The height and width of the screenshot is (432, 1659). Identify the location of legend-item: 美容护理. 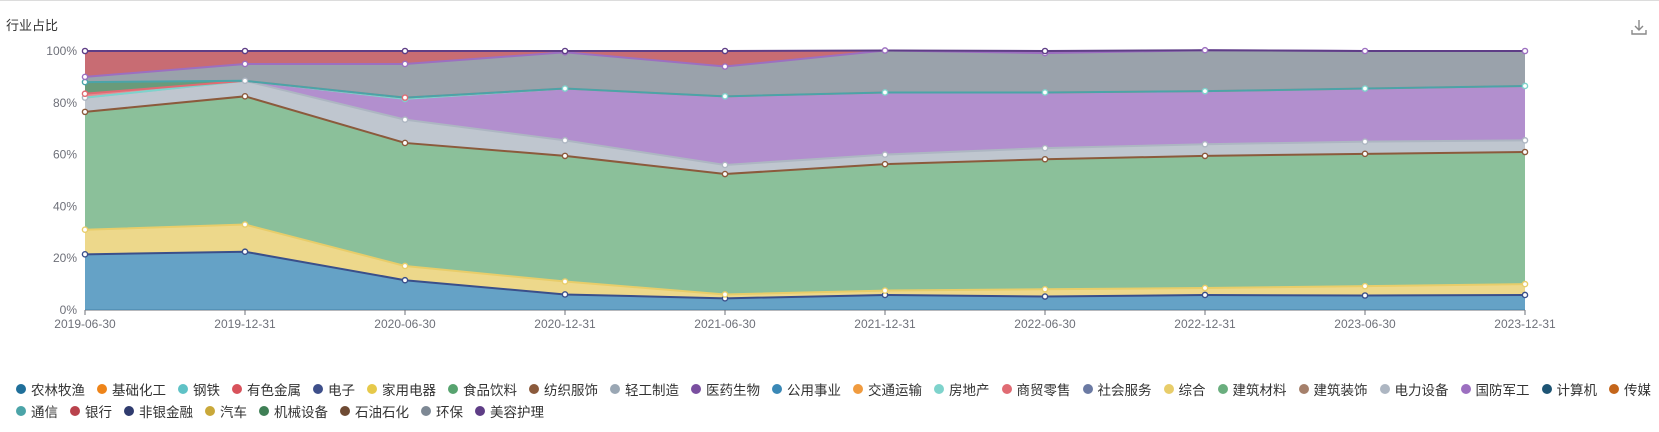
(509, 411).